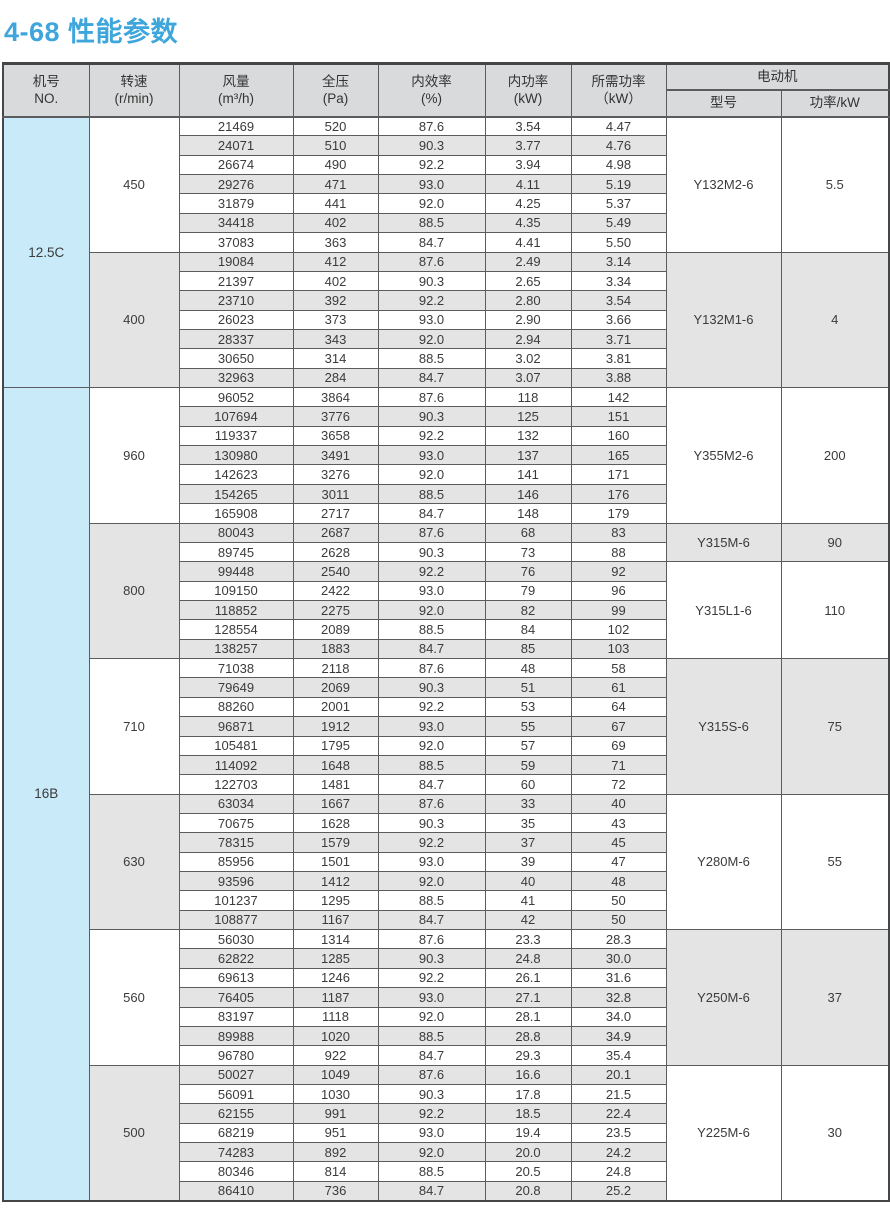 The image size is (890, 1209). I want to click on power-cell: 2.90, so click(528, 319).